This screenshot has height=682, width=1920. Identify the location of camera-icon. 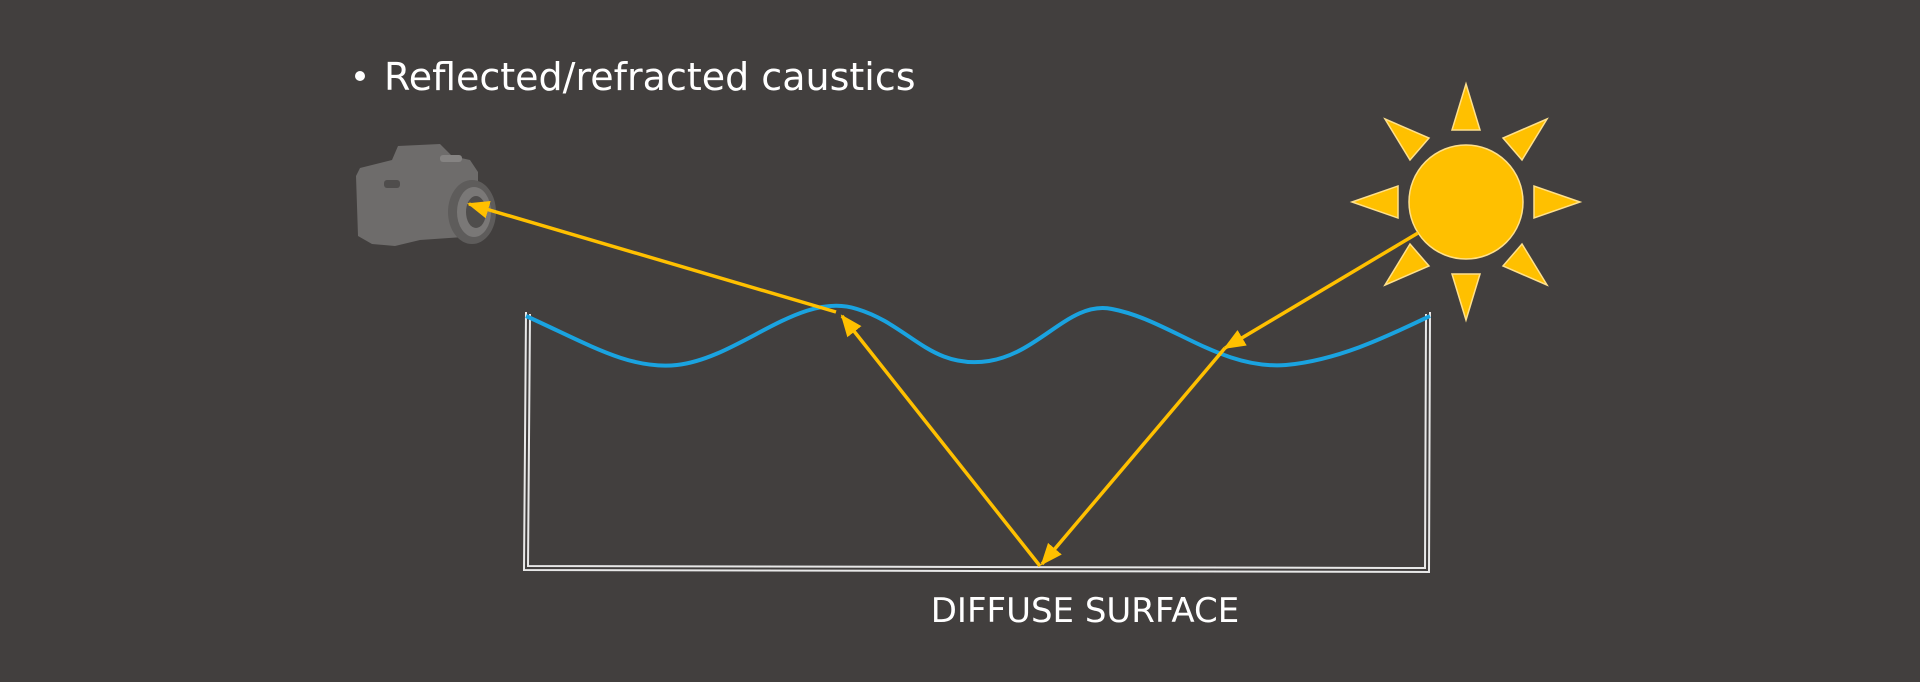
(426, 195).